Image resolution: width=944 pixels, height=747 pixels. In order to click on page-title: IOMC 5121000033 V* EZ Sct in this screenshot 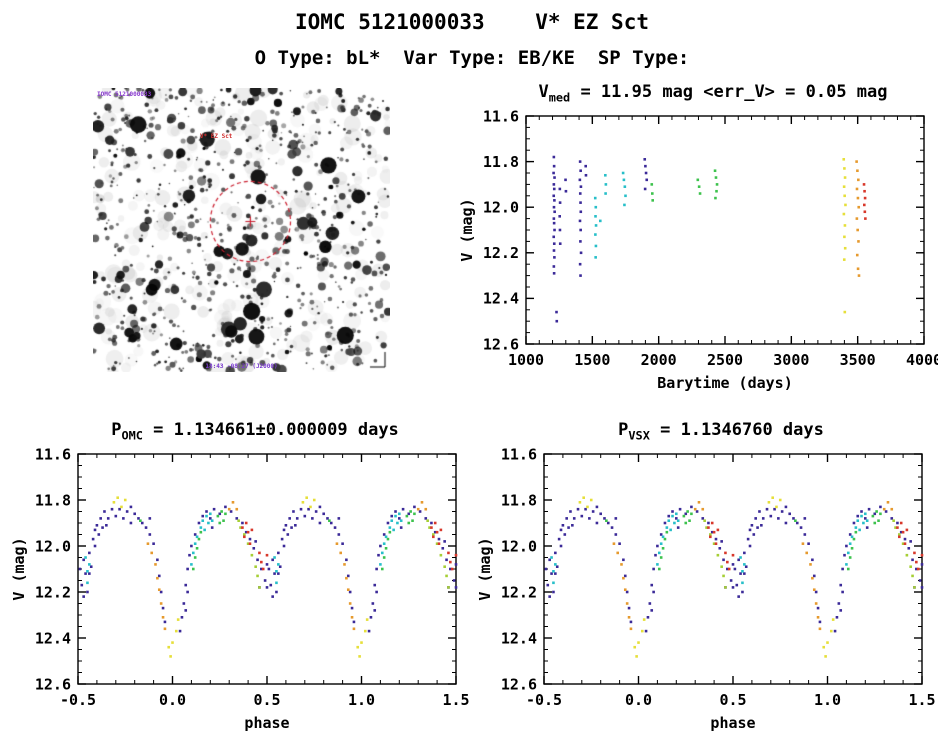, I will do `click(471, 22)`.